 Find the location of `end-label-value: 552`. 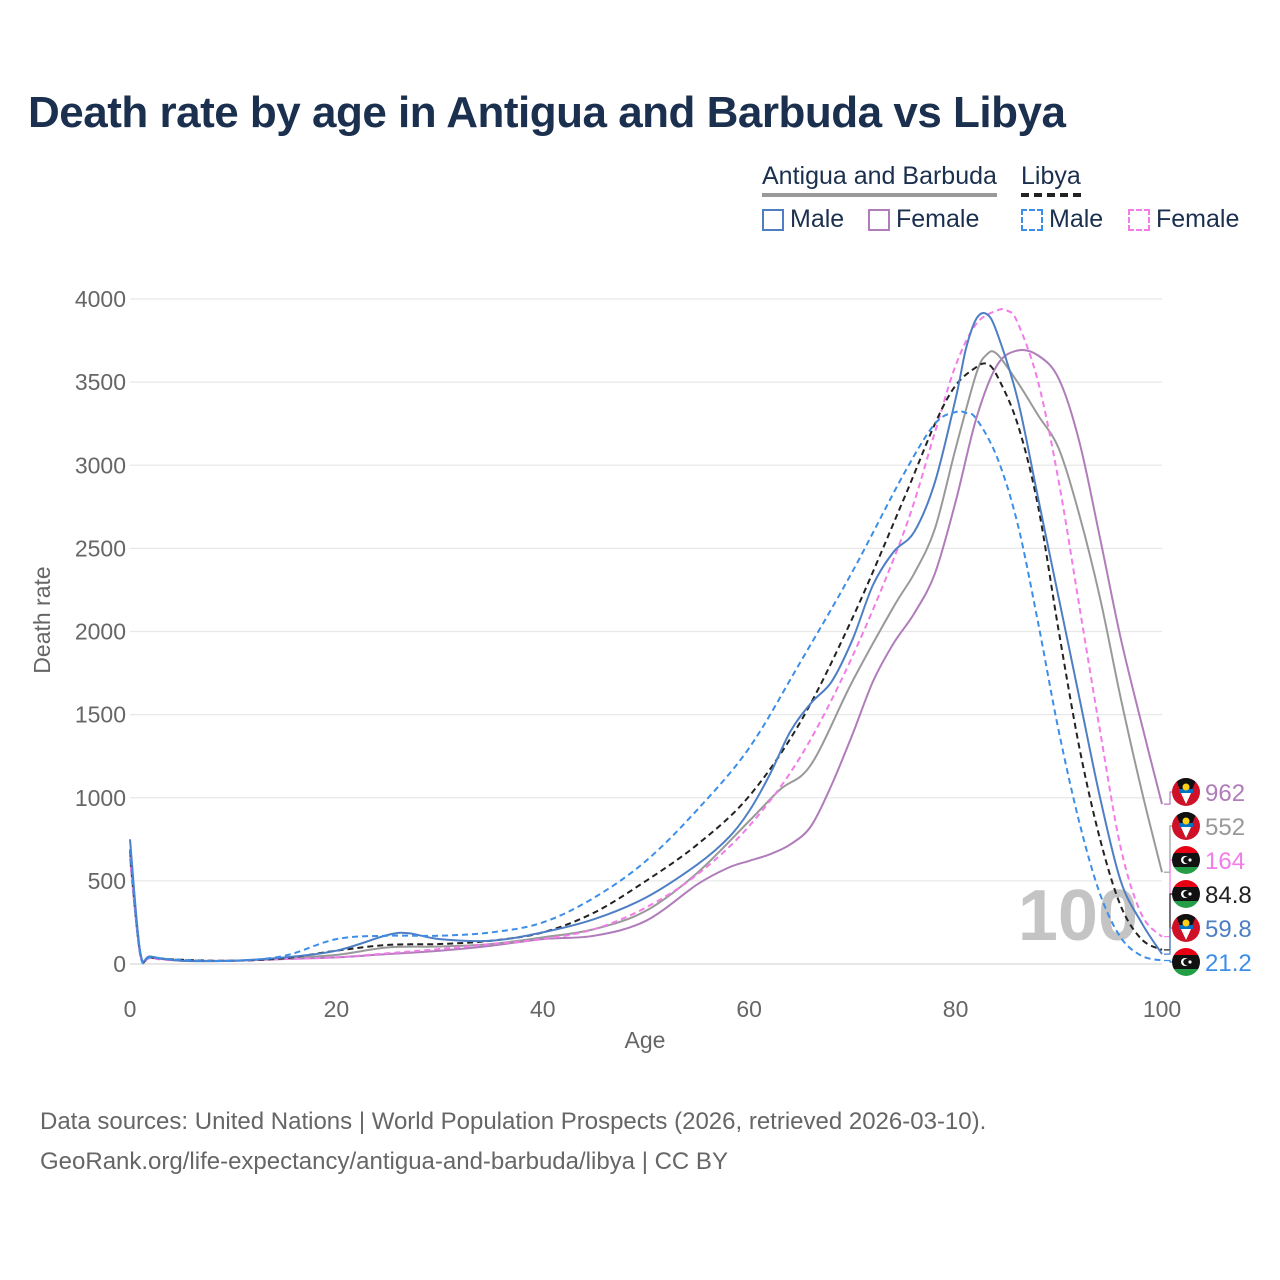

end-label-value: 552 is located at coordinates (1225, 827).